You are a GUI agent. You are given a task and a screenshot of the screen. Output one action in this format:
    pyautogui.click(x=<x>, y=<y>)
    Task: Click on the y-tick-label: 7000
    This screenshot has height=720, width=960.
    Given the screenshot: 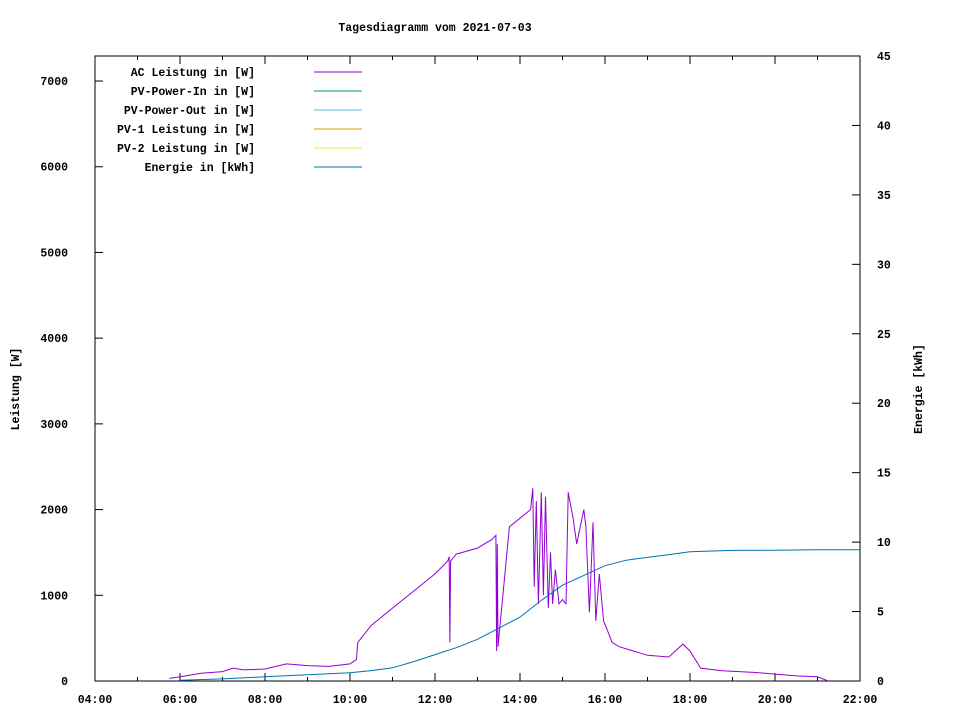 What is the action you would take?
    pyautogui.click(x=54, y=82)
    